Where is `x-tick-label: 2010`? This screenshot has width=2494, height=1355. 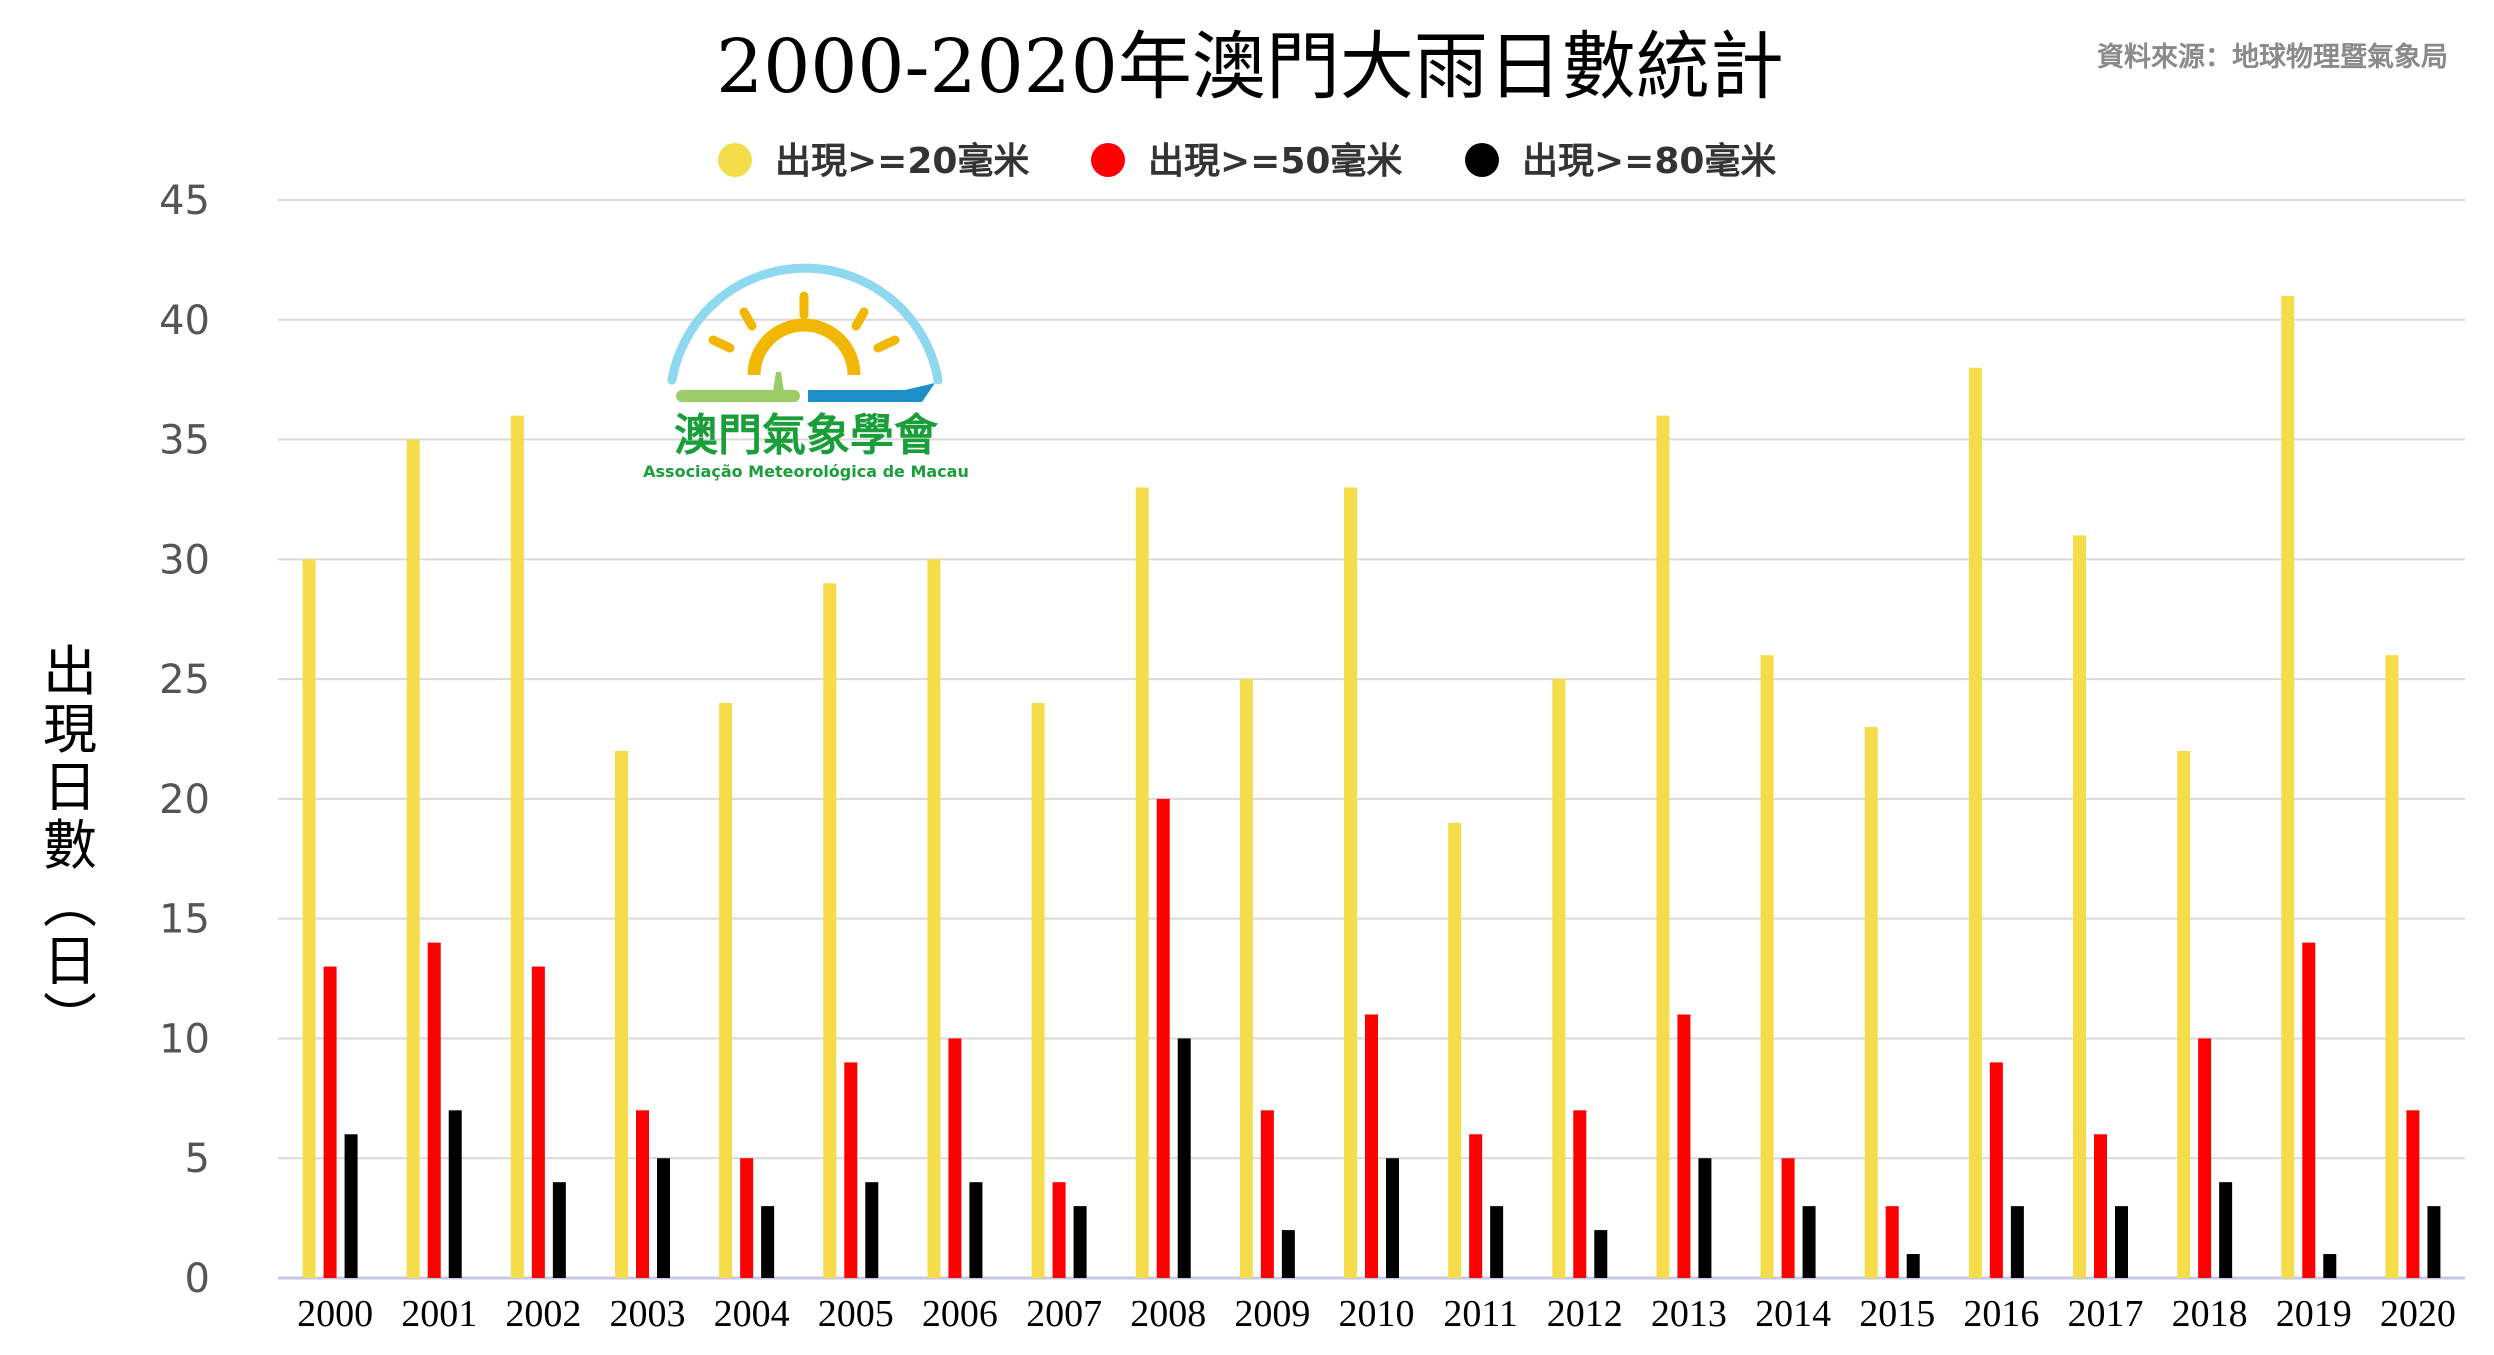
x-tick-label: 2010 is located at coordinates (1377, 1314).